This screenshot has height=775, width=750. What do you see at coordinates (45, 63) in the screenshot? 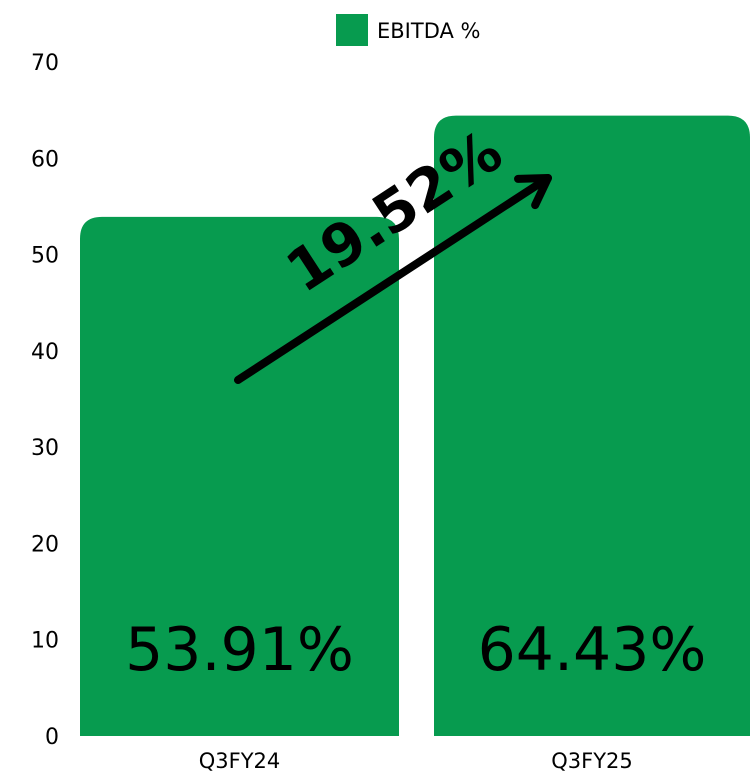
I see `y-tick-label: 70` at bounding box center [45, 63].